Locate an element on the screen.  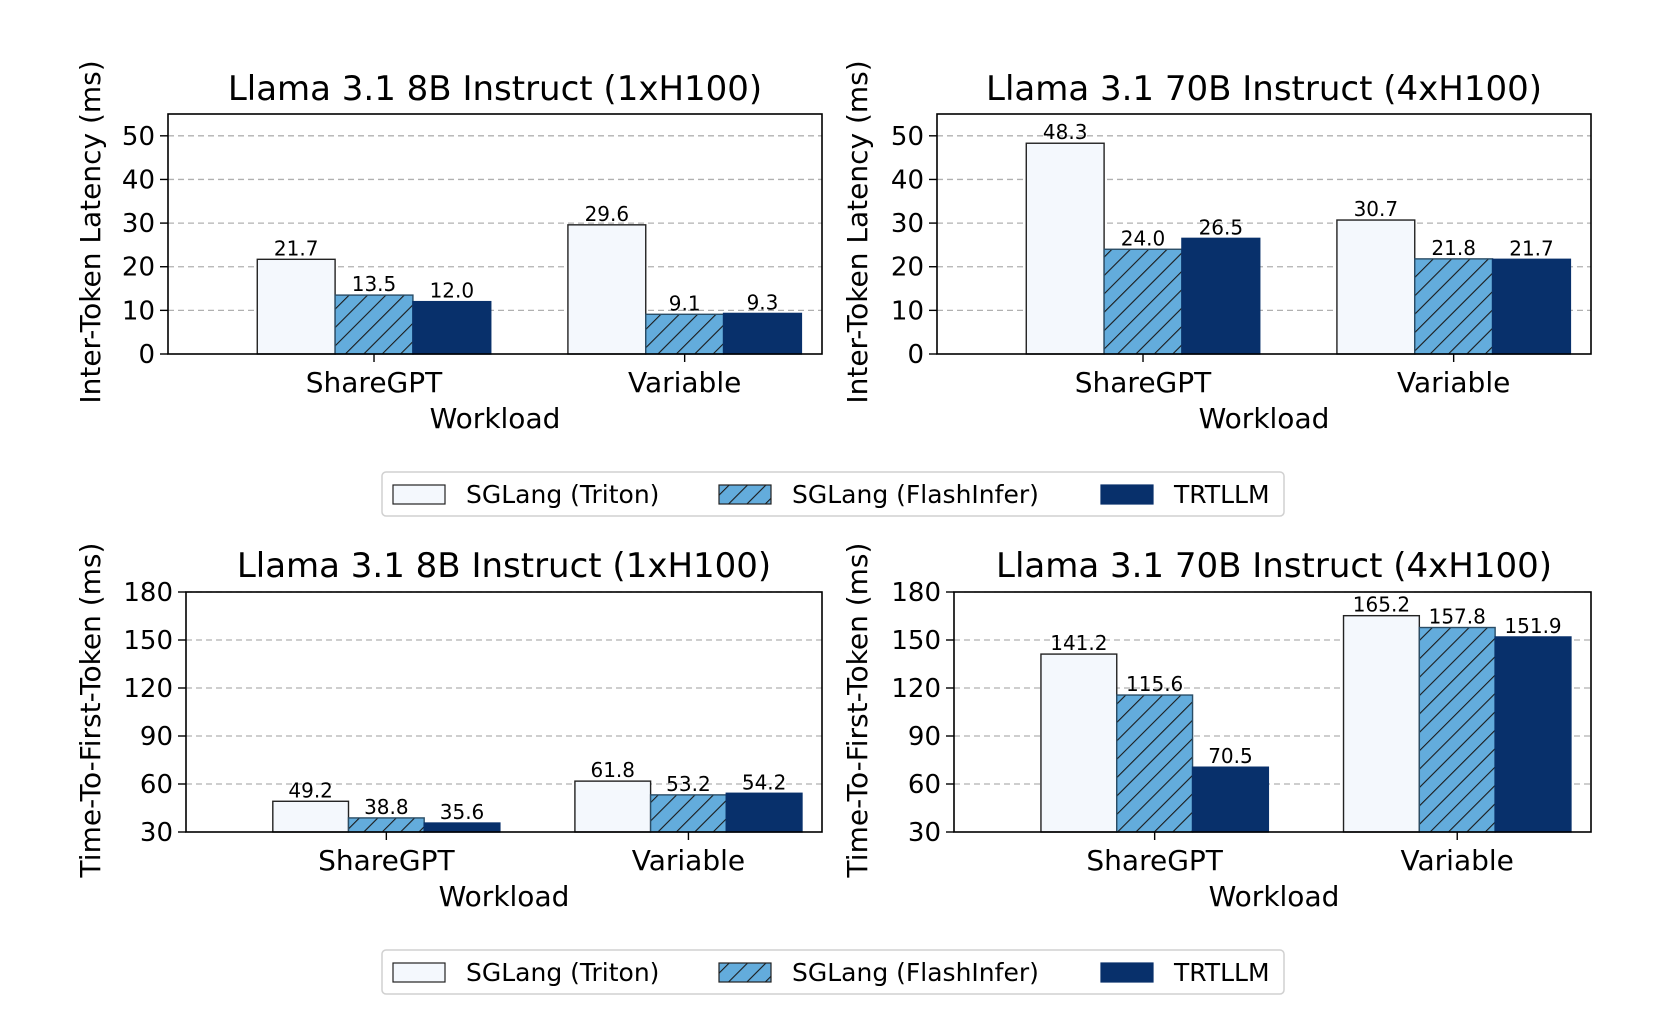
y-tick-label: 20 is located at coordinates (138, 268).